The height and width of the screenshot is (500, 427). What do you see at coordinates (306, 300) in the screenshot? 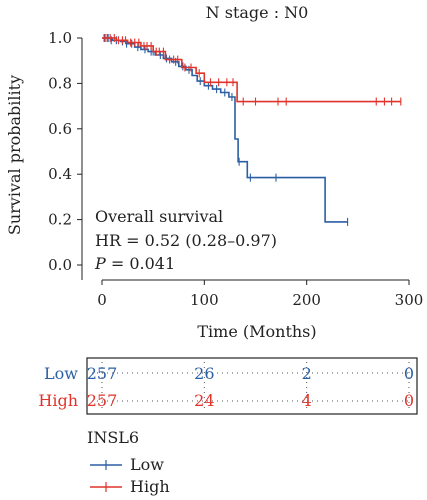
I see `x-tick-label: 200` at bounding box center [306, 300].